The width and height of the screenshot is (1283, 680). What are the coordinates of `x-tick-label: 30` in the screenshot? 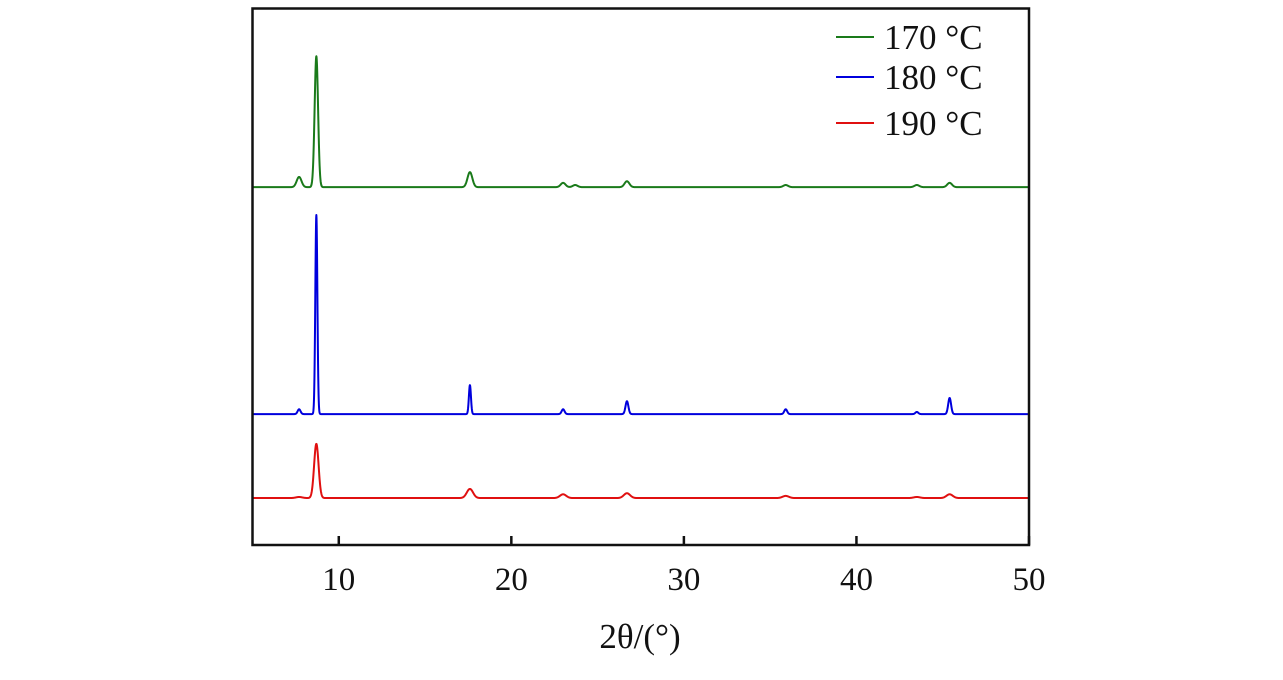 It's located at (683, 580).